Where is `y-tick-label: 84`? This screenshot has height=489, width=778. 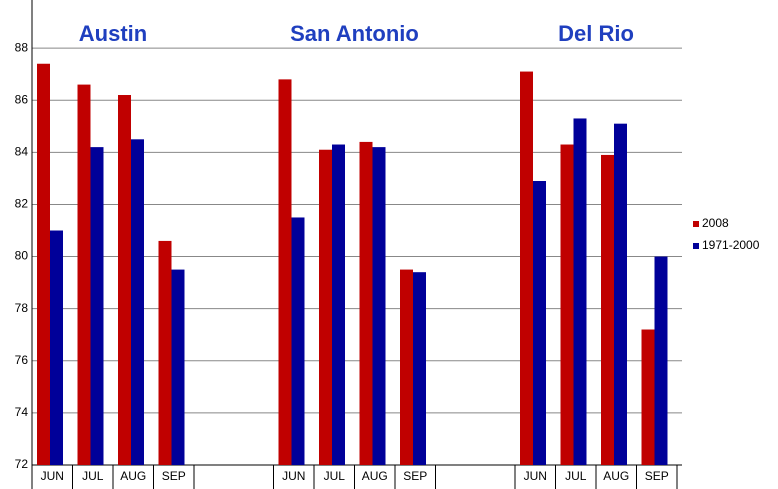 y-tick-label: 84 is located at coordinates (22, 152).